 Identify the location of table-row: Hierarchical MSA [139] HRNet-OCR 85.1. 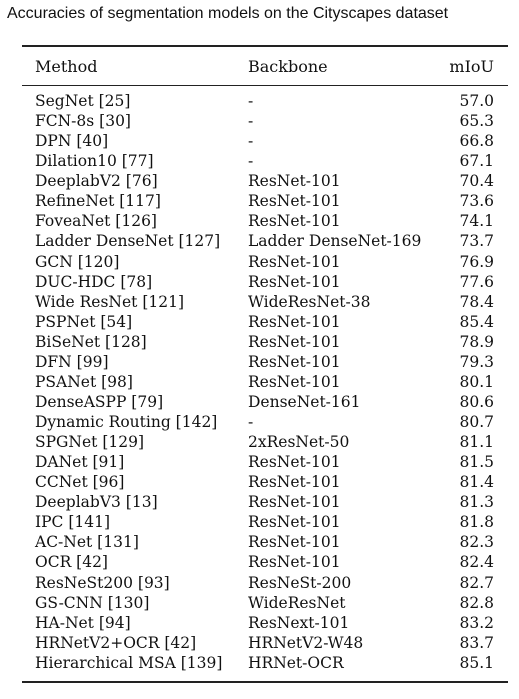
(259, 663).